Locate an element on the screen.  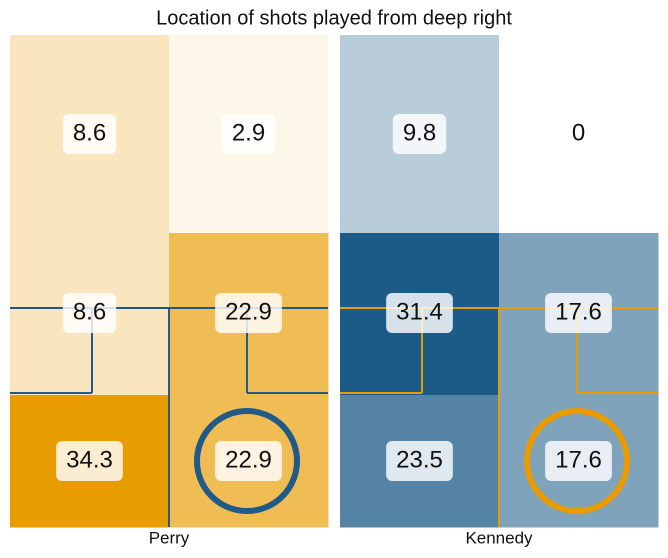
value-label: 31.4 is located at coordinates (419, 311).